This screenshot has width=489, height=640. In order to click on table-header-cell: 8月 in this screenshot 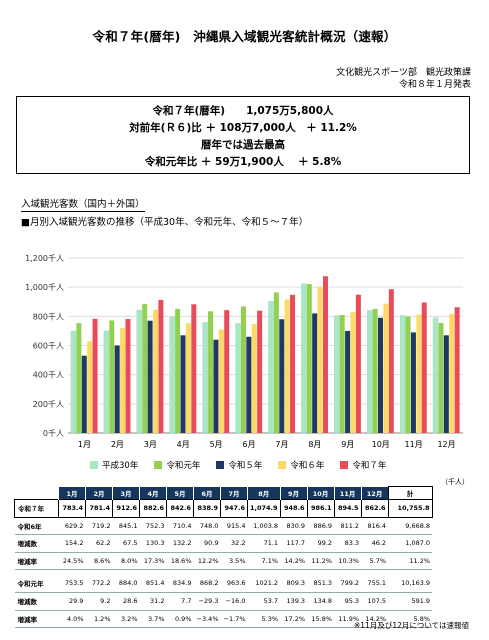, I will do `click(264, 493)`.